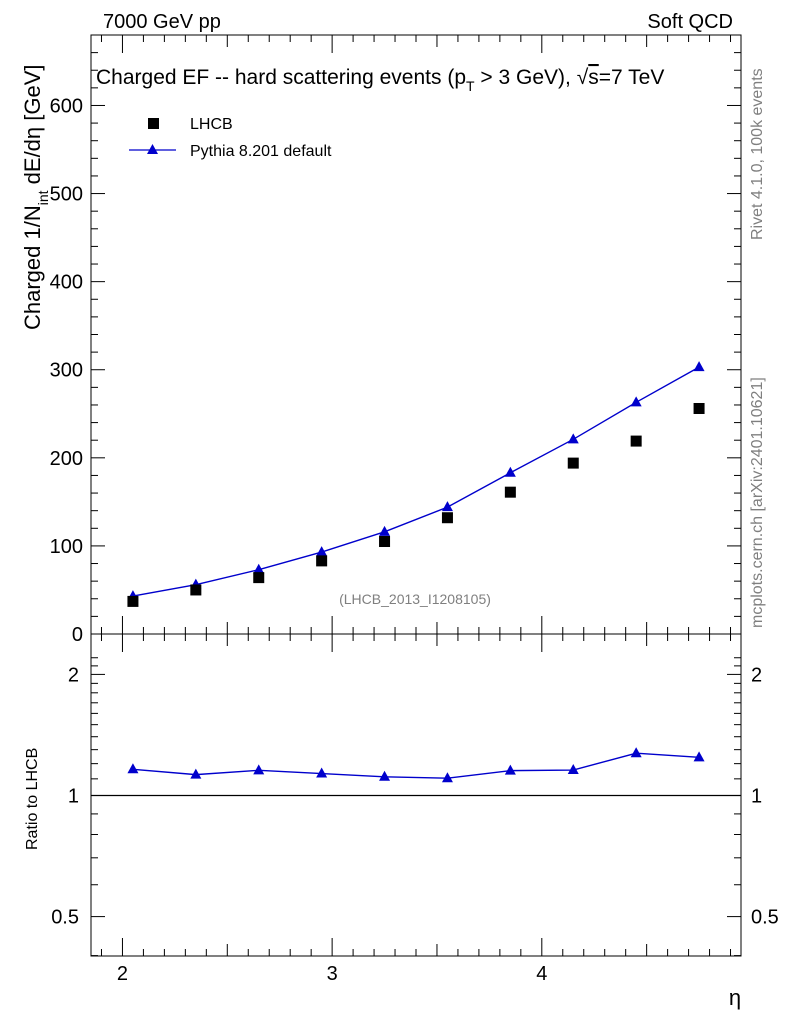 The image size is (786, 1024). Describe the element at coordinates (66, 195) in the screenshot. I see `y-tick-label: 500` at that location.